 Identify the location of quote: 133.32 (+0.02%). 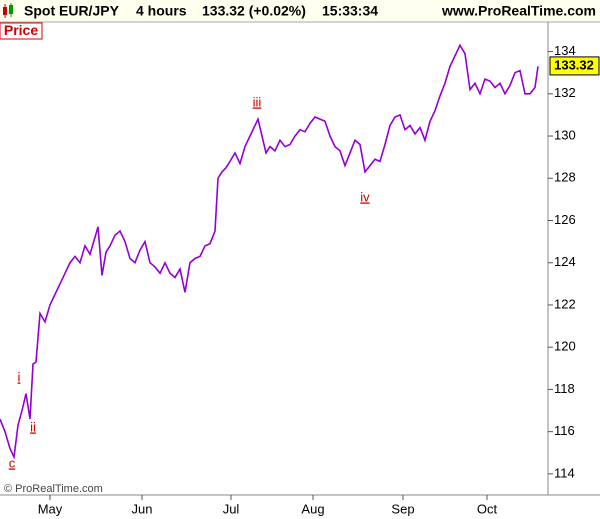
(254, 11).